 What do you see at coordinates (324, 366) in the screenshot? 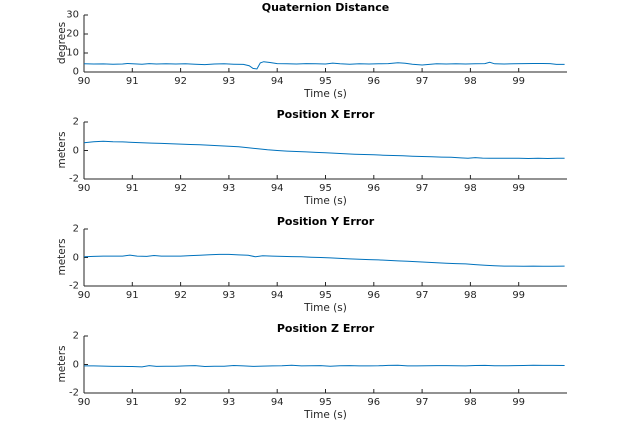
I see `position-z-error-line` at bounding box center [324, 366].